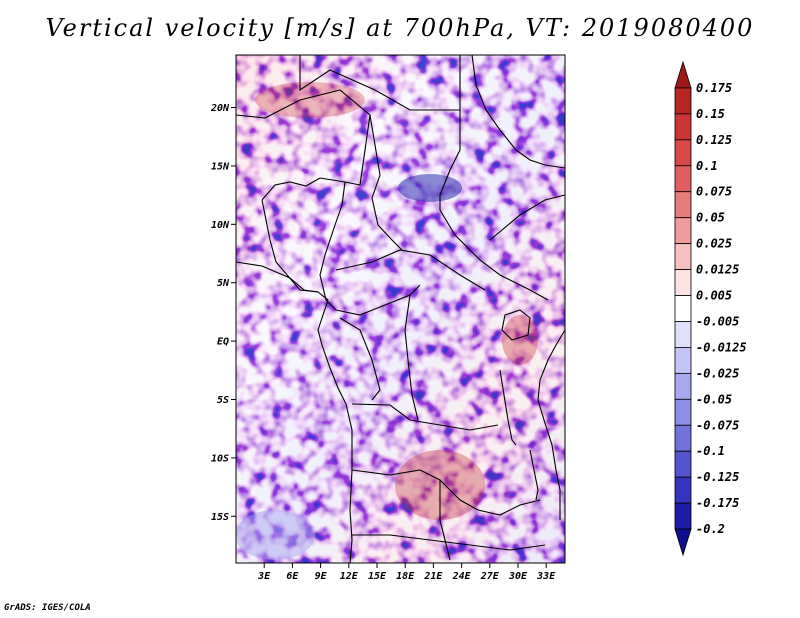 This screenshot has width=800, height=618. What do you see at coordinates (264, 576) in the screenshot?
I see `lon-tick-label: 3E` at bounding box center [264, 576].